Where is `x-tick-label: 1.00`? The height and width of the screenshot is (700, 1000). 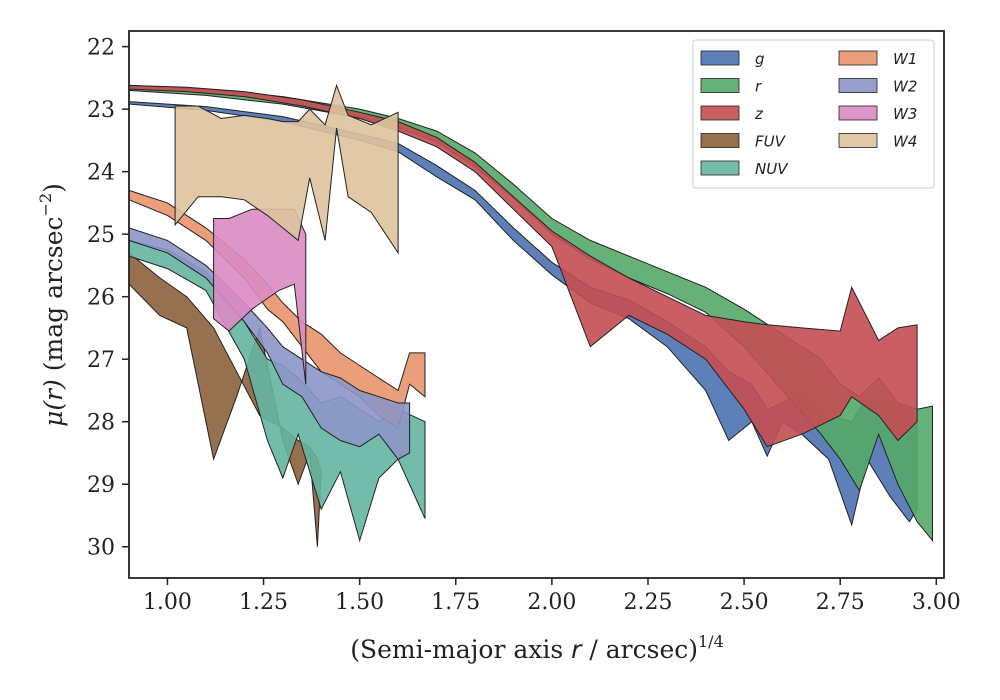
x-tick-label: 1.00 is located at coordinates (167, 602).